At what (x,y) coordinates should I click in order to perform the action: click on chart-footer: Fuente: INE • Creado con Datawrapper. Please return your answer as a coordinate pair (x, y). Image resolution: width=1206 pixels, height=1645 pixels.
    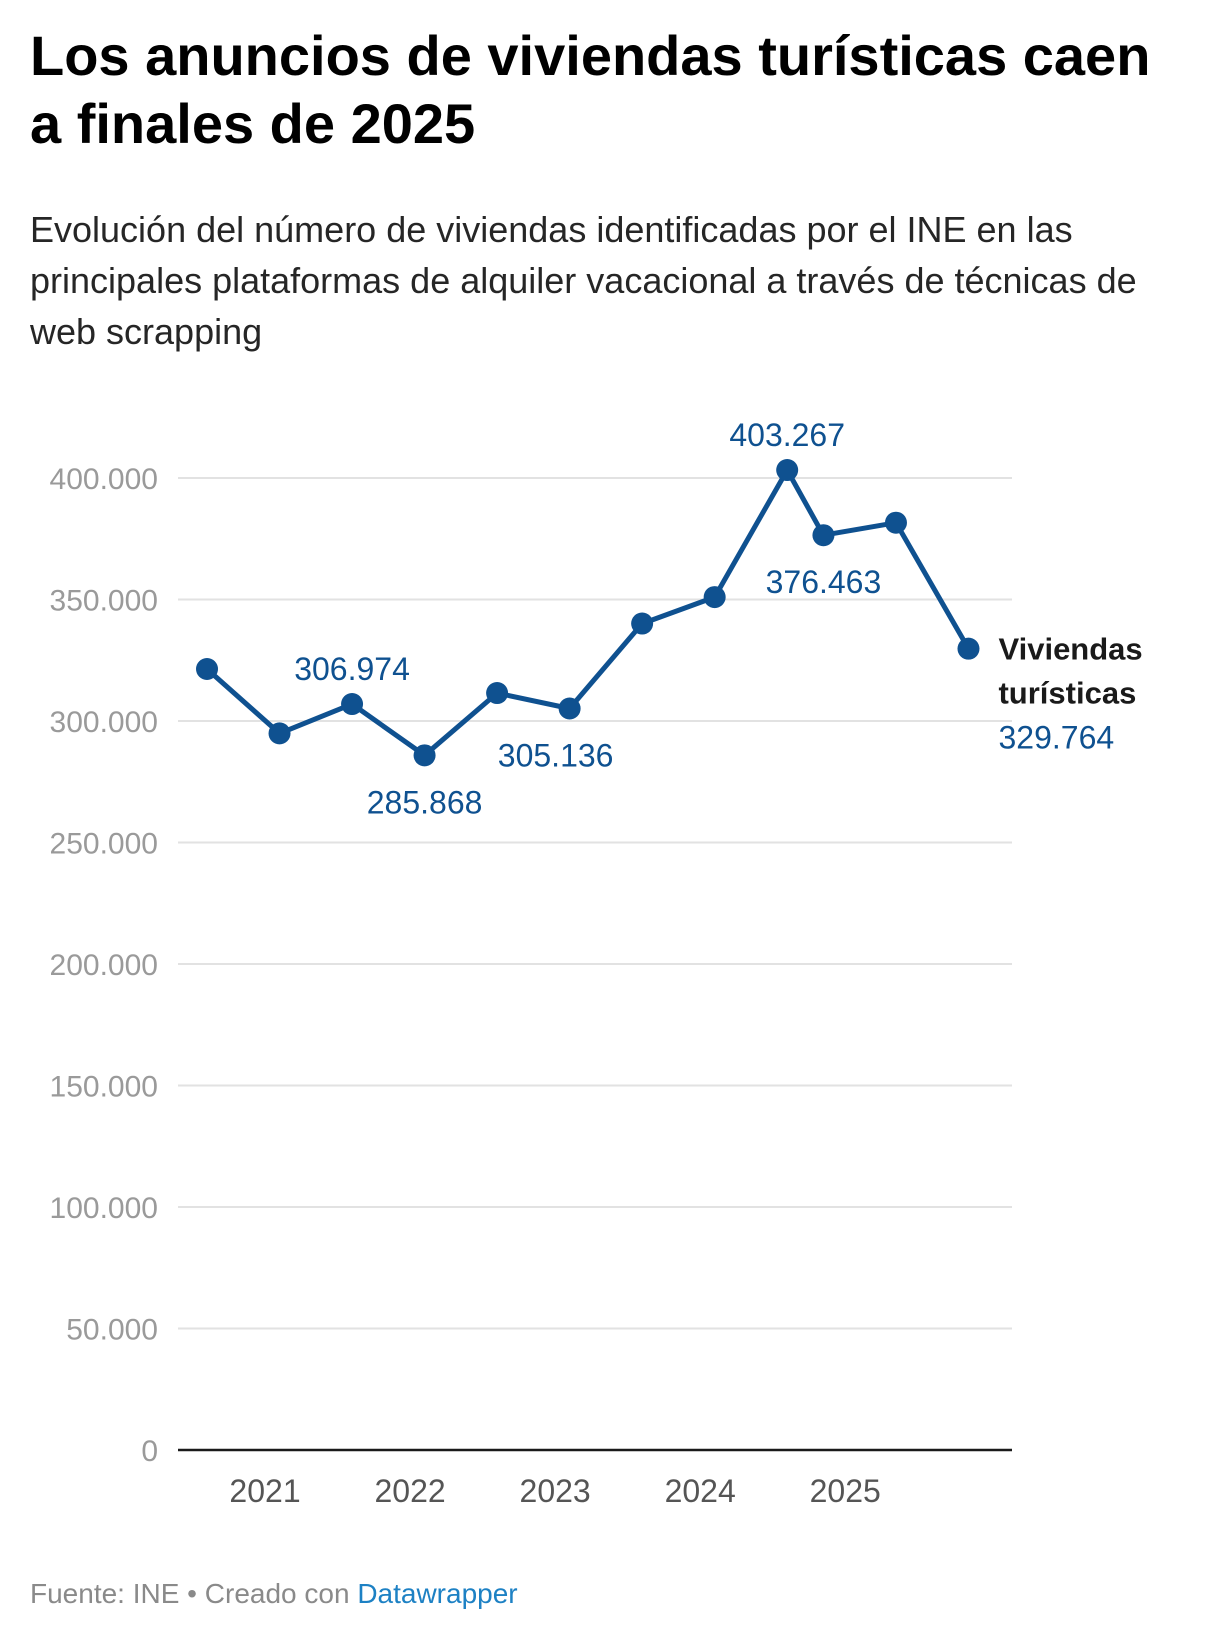
    Looking at the image, I should click on (274, 1594).